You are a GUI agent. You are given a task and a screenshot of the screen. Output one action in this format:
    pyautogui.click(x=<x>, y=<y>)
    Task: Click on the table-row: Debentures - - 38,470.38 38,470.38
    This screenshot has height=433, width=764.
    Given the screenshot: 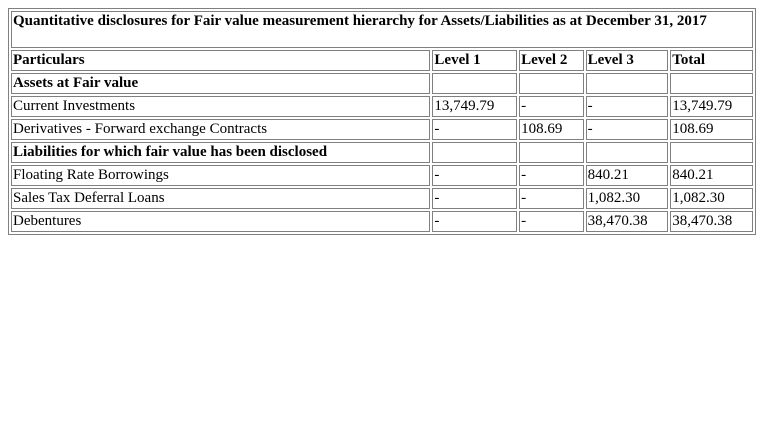 What is the action you would take?
    pyautogui.click(x=382, y=221)
    